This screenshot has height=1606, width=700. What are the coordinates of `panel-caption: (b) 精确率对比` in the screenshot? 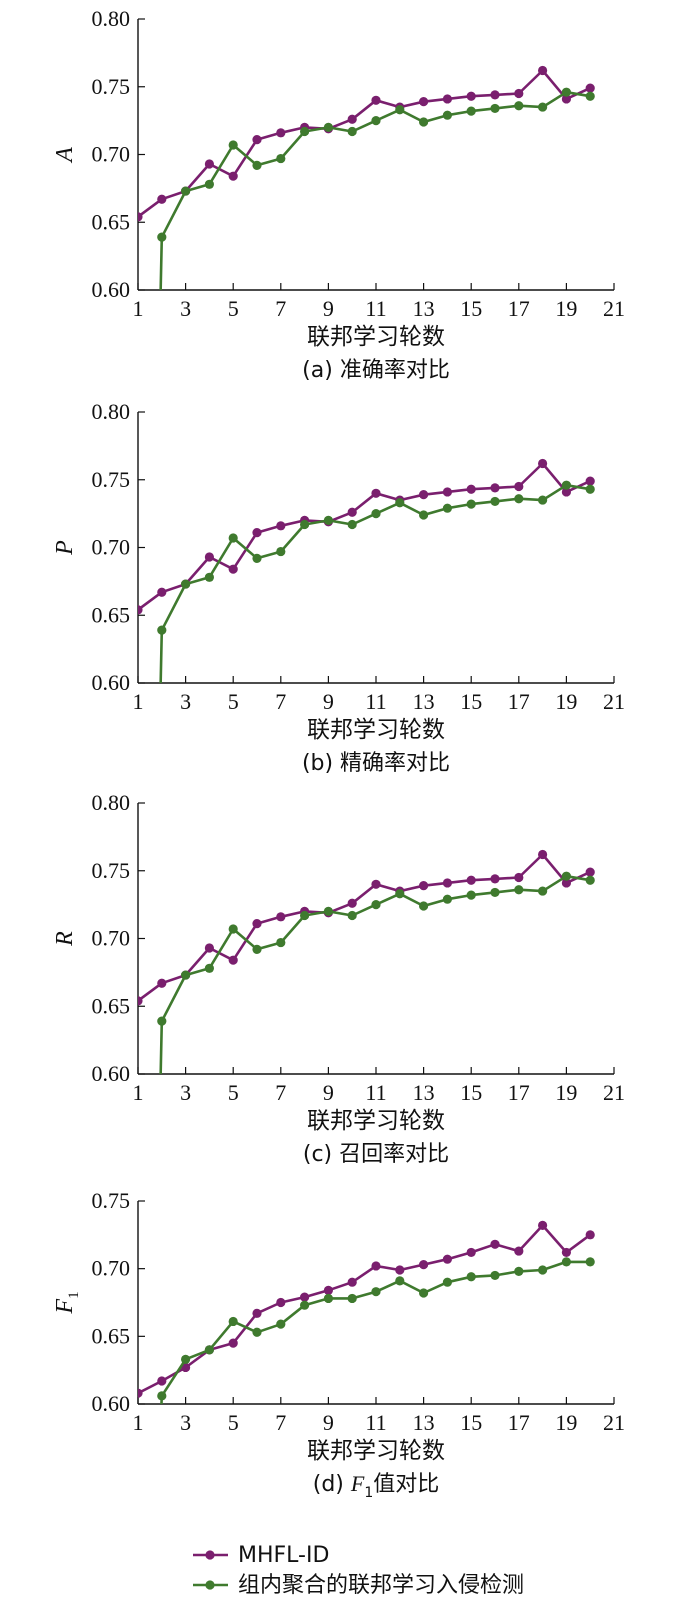 It's located at (376, 763).